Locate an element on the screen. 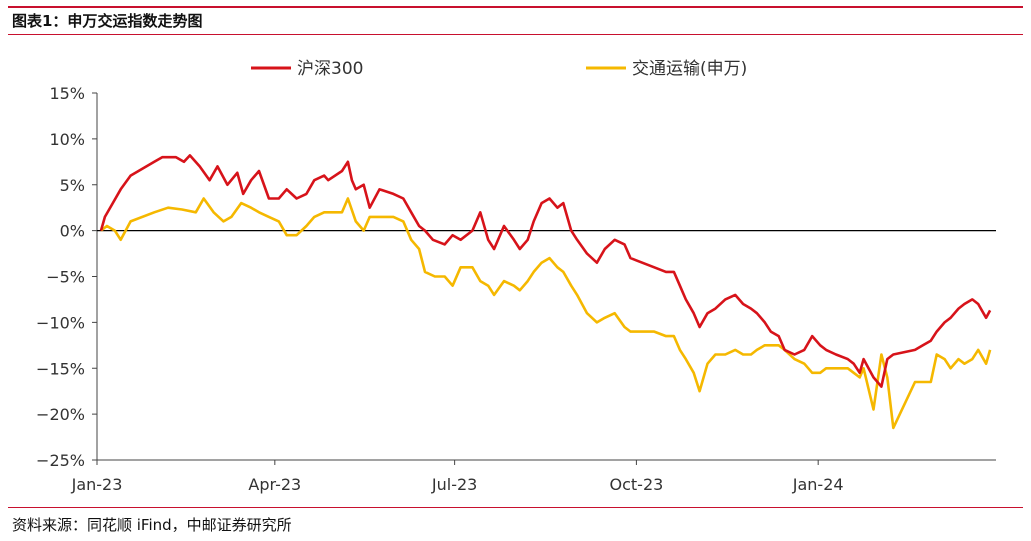  figure-title: 图表1：申万交运指数走势图 is located at coordinates (107, 21).